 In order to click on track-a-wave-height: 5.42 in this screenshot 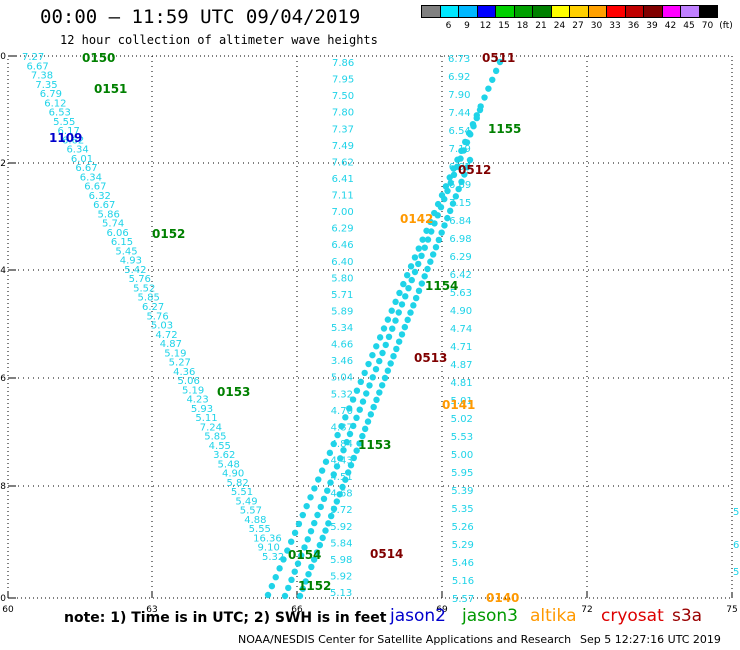, I will do `click(135, 270)`.